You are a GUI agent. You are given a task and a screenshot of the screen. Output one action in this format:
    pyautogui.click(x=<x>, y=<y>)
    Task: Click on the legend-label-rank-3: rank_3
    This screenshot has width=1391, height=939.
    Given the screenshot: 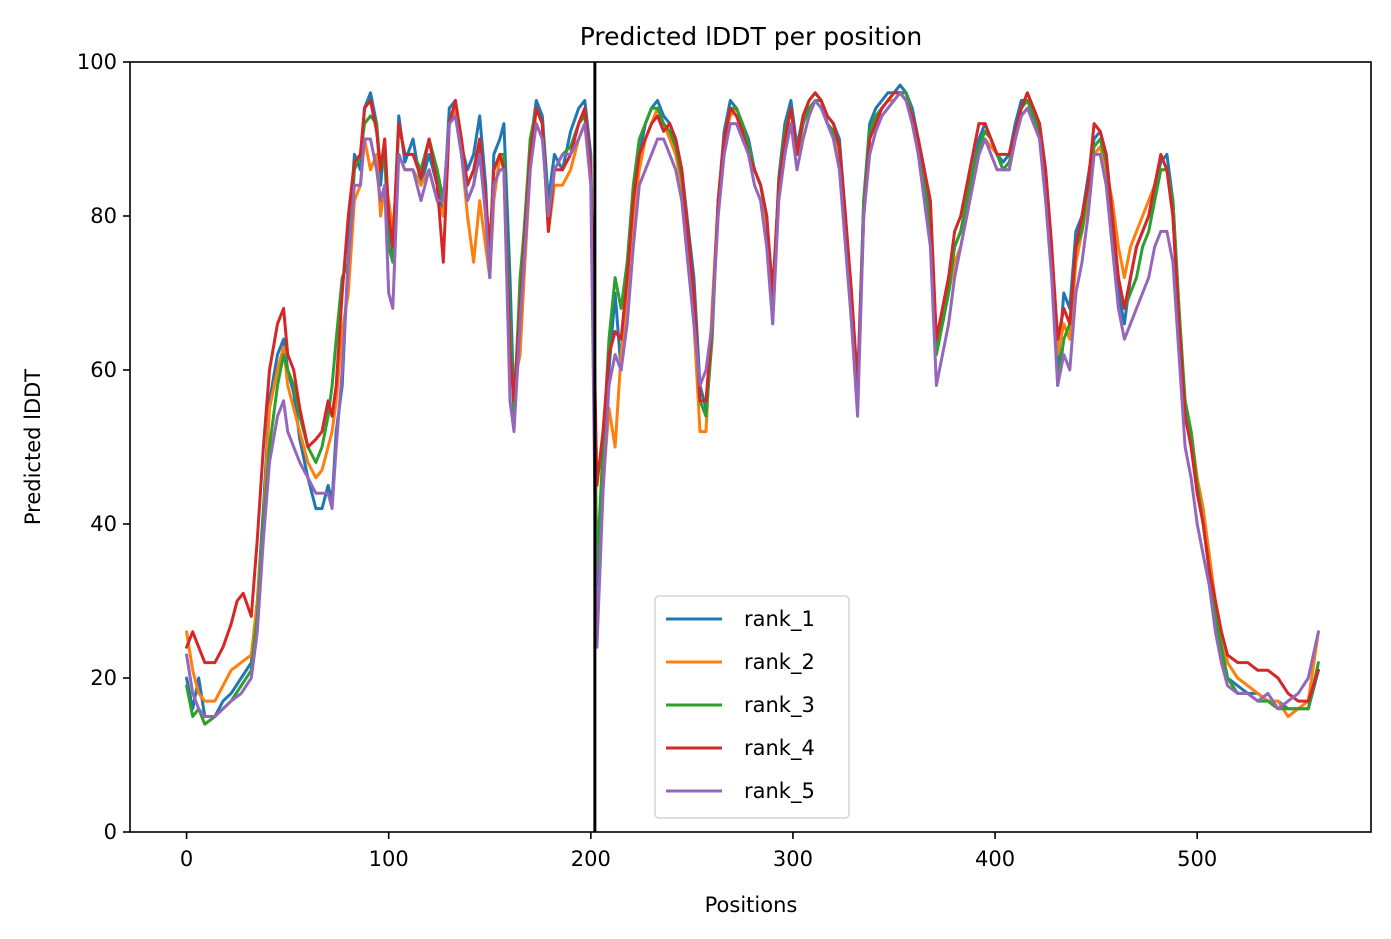 What is the action you would take?
    pyautogui.click(x=779, y=705)
    